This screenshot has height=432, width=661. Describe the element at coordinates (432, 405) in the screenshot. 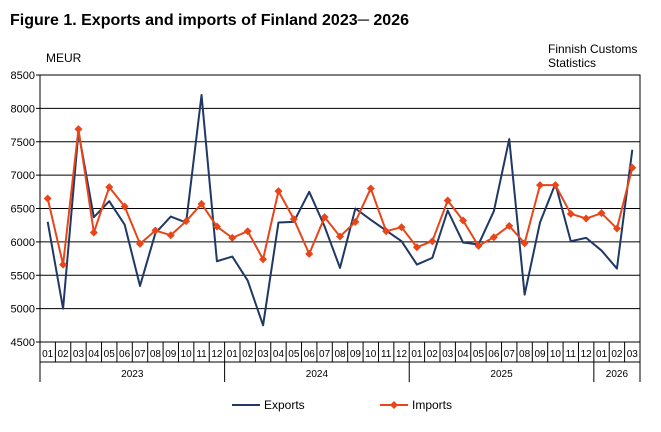

I see `legend-label-imports: Imports` at that location.